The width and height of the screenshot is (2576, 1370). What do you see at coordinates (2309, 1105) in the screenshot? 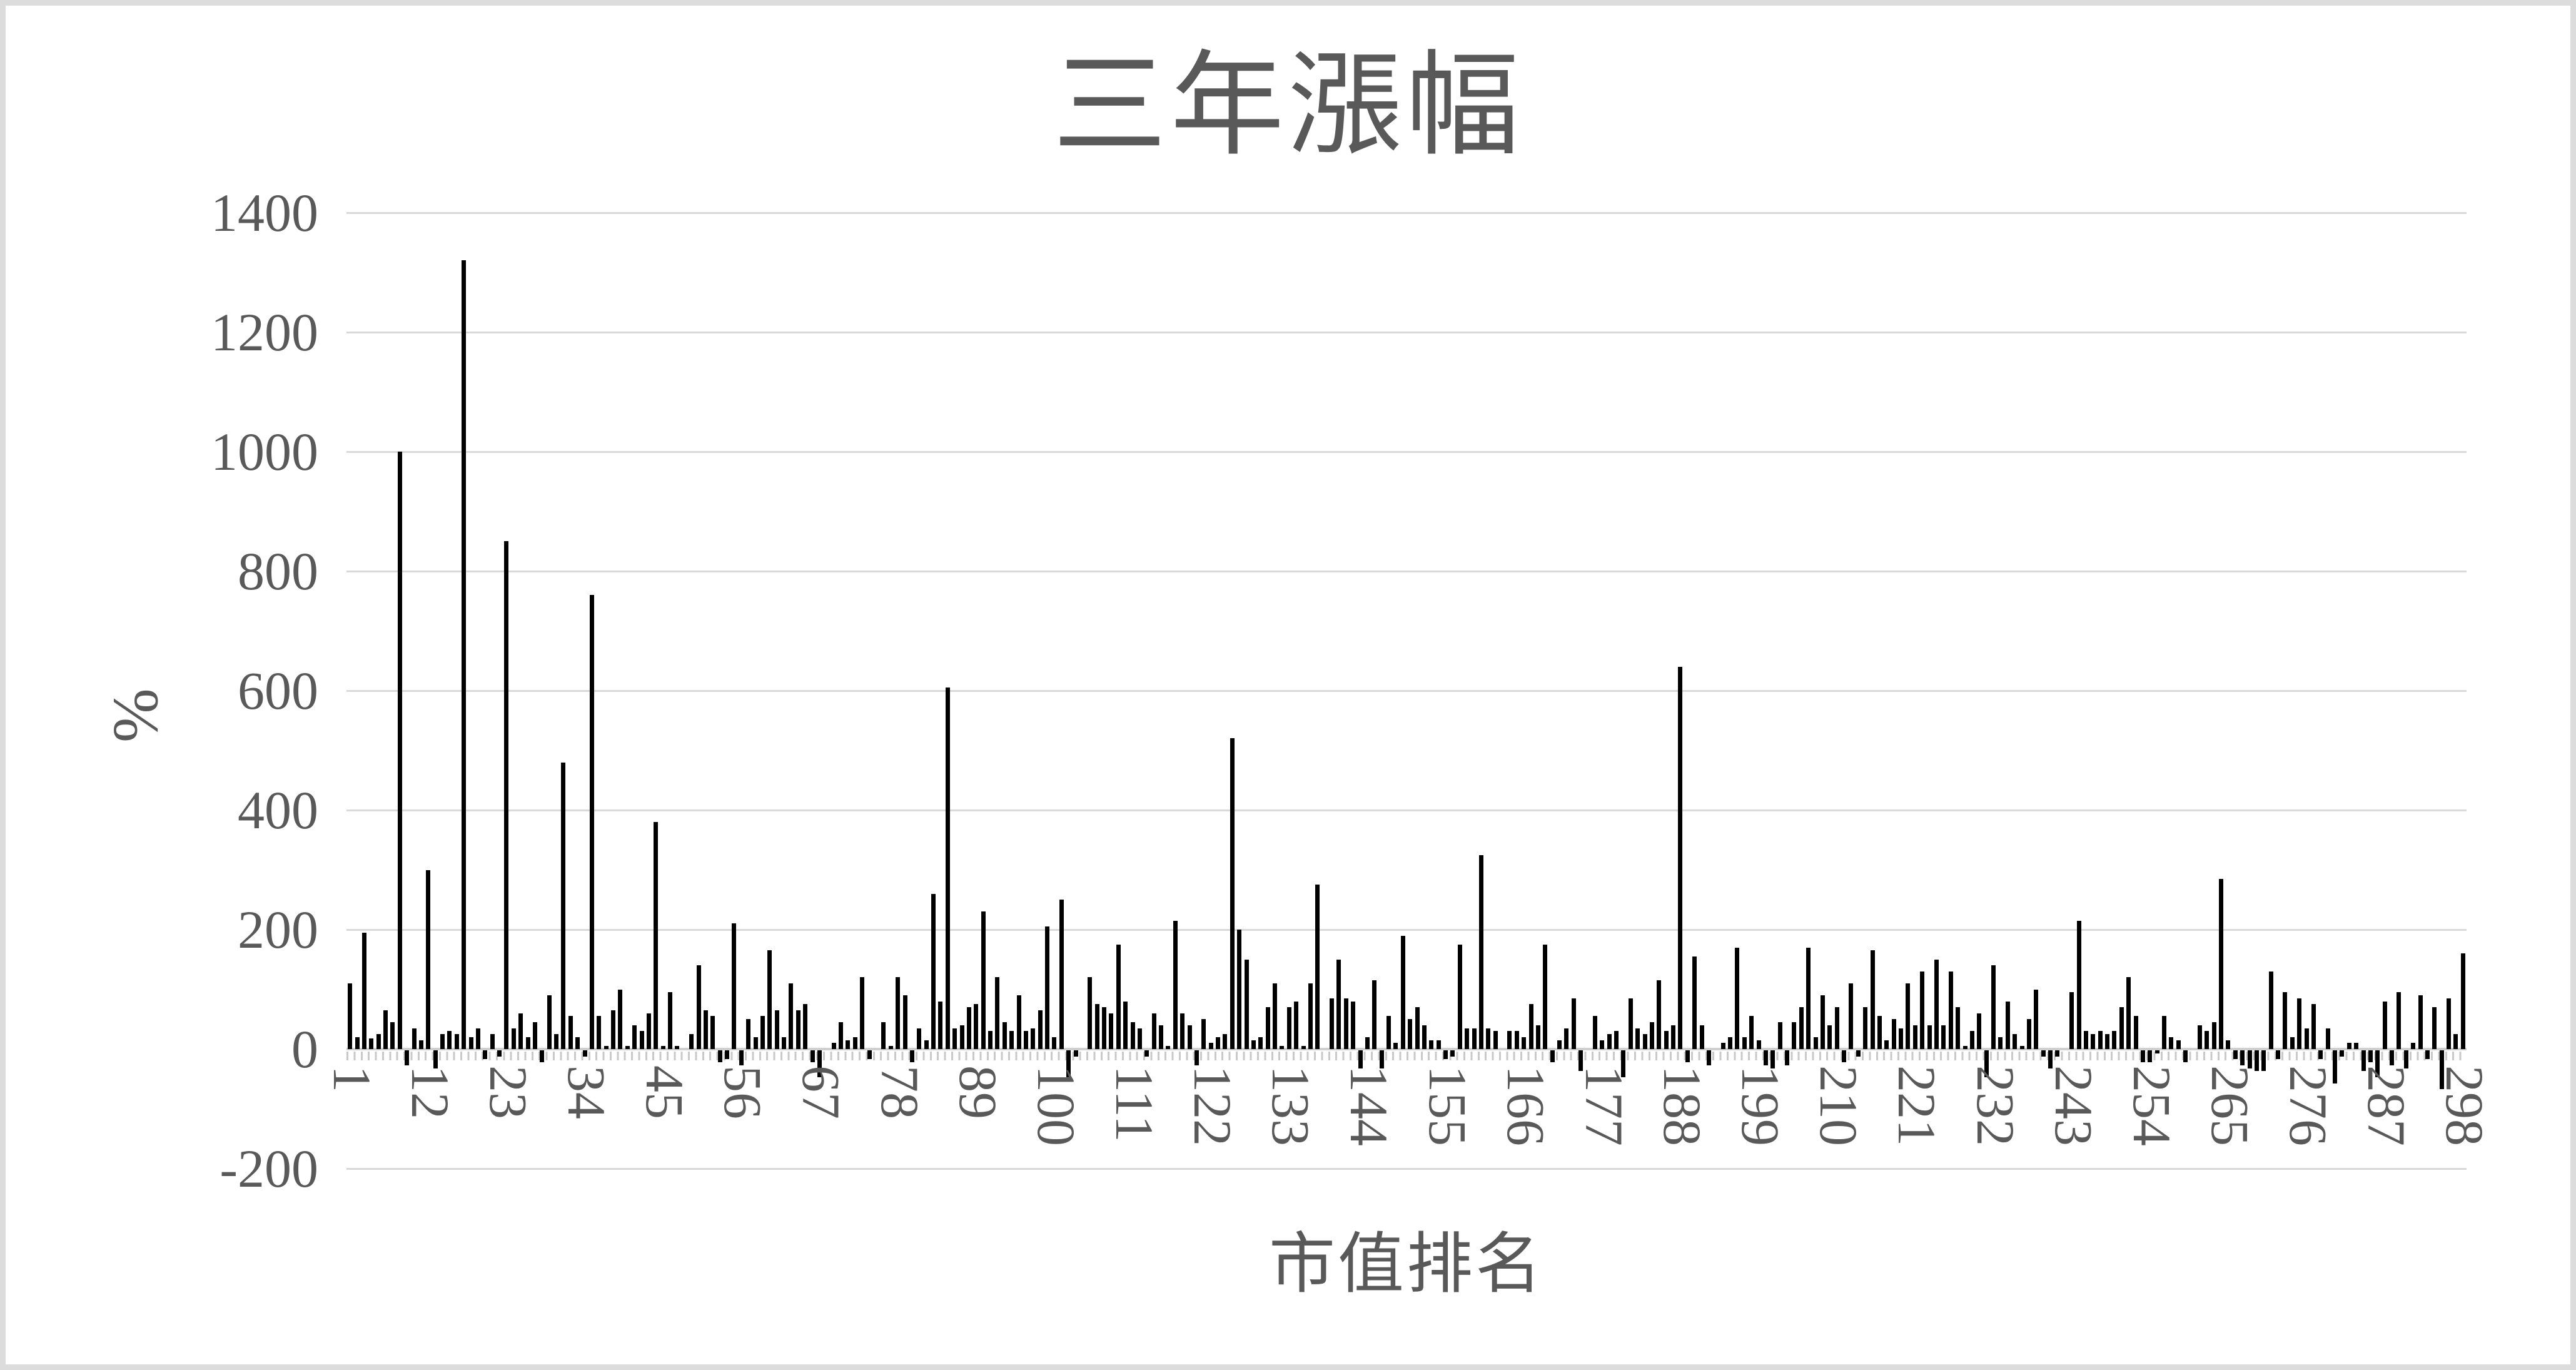
I see `x-tick-label: 276` at bounding box center [2309, 1105].